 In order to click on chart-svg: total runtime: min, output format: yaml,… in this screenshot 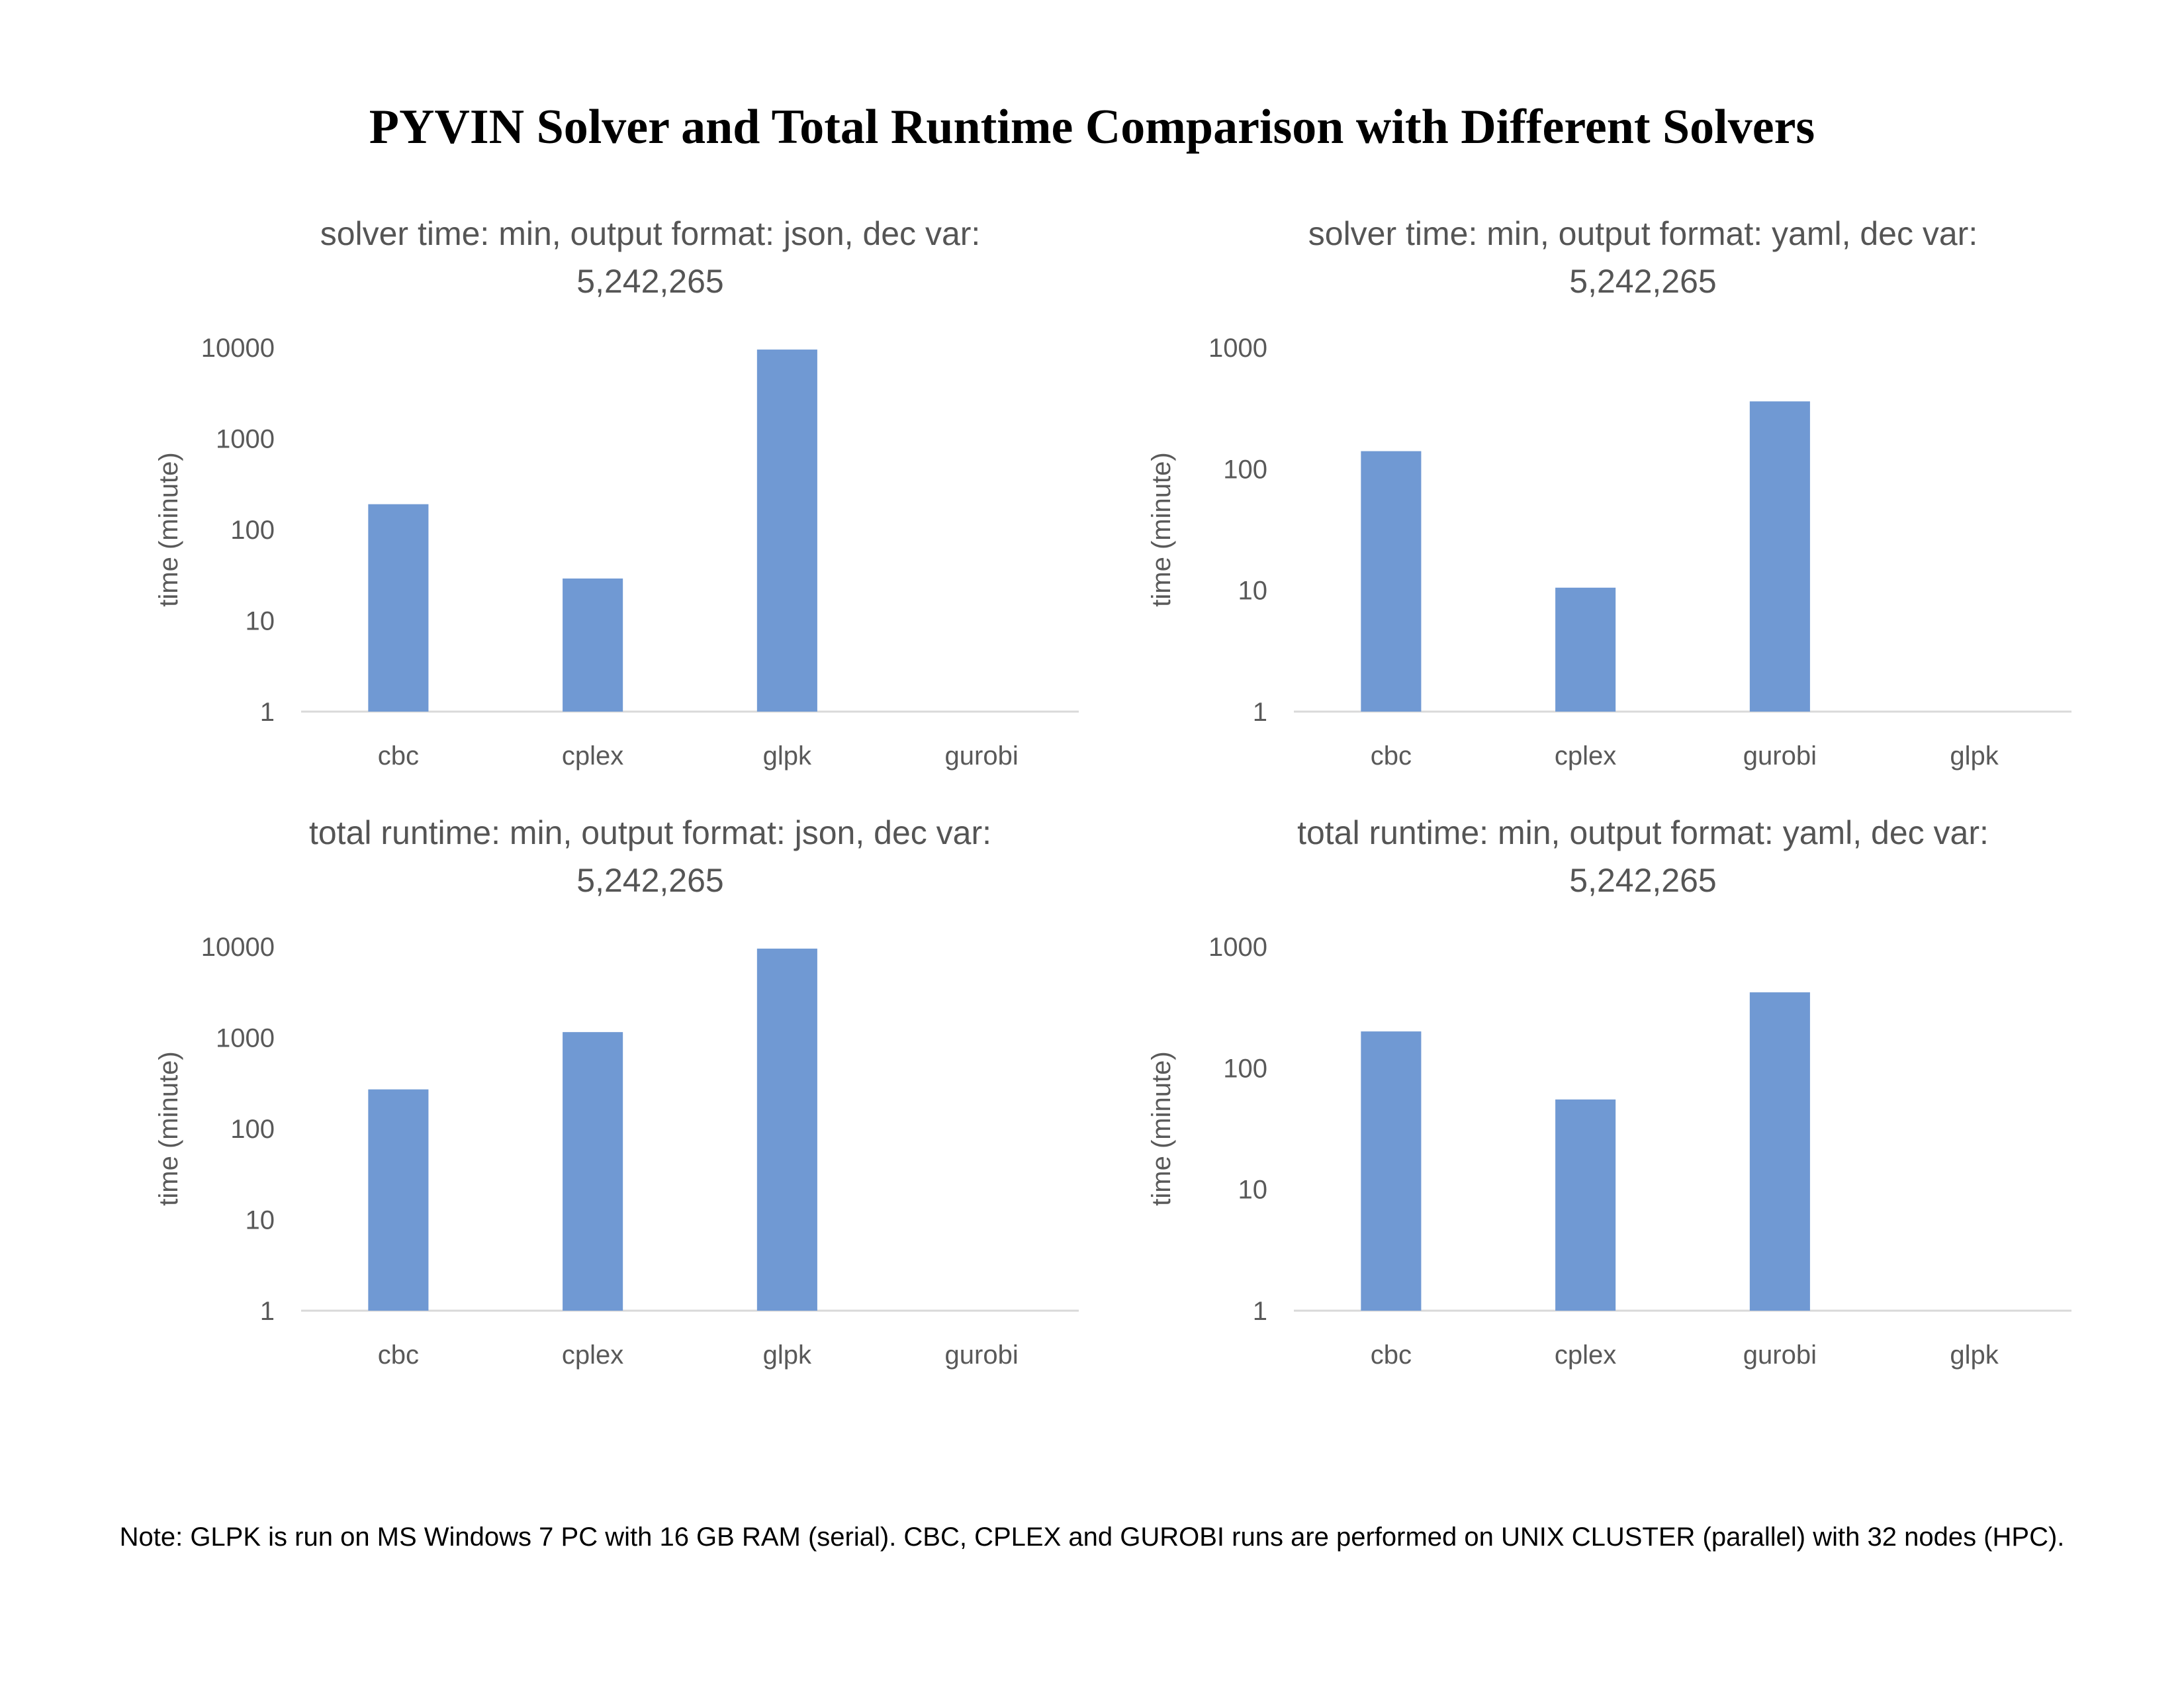, I will do `click(1609, 1092)`.